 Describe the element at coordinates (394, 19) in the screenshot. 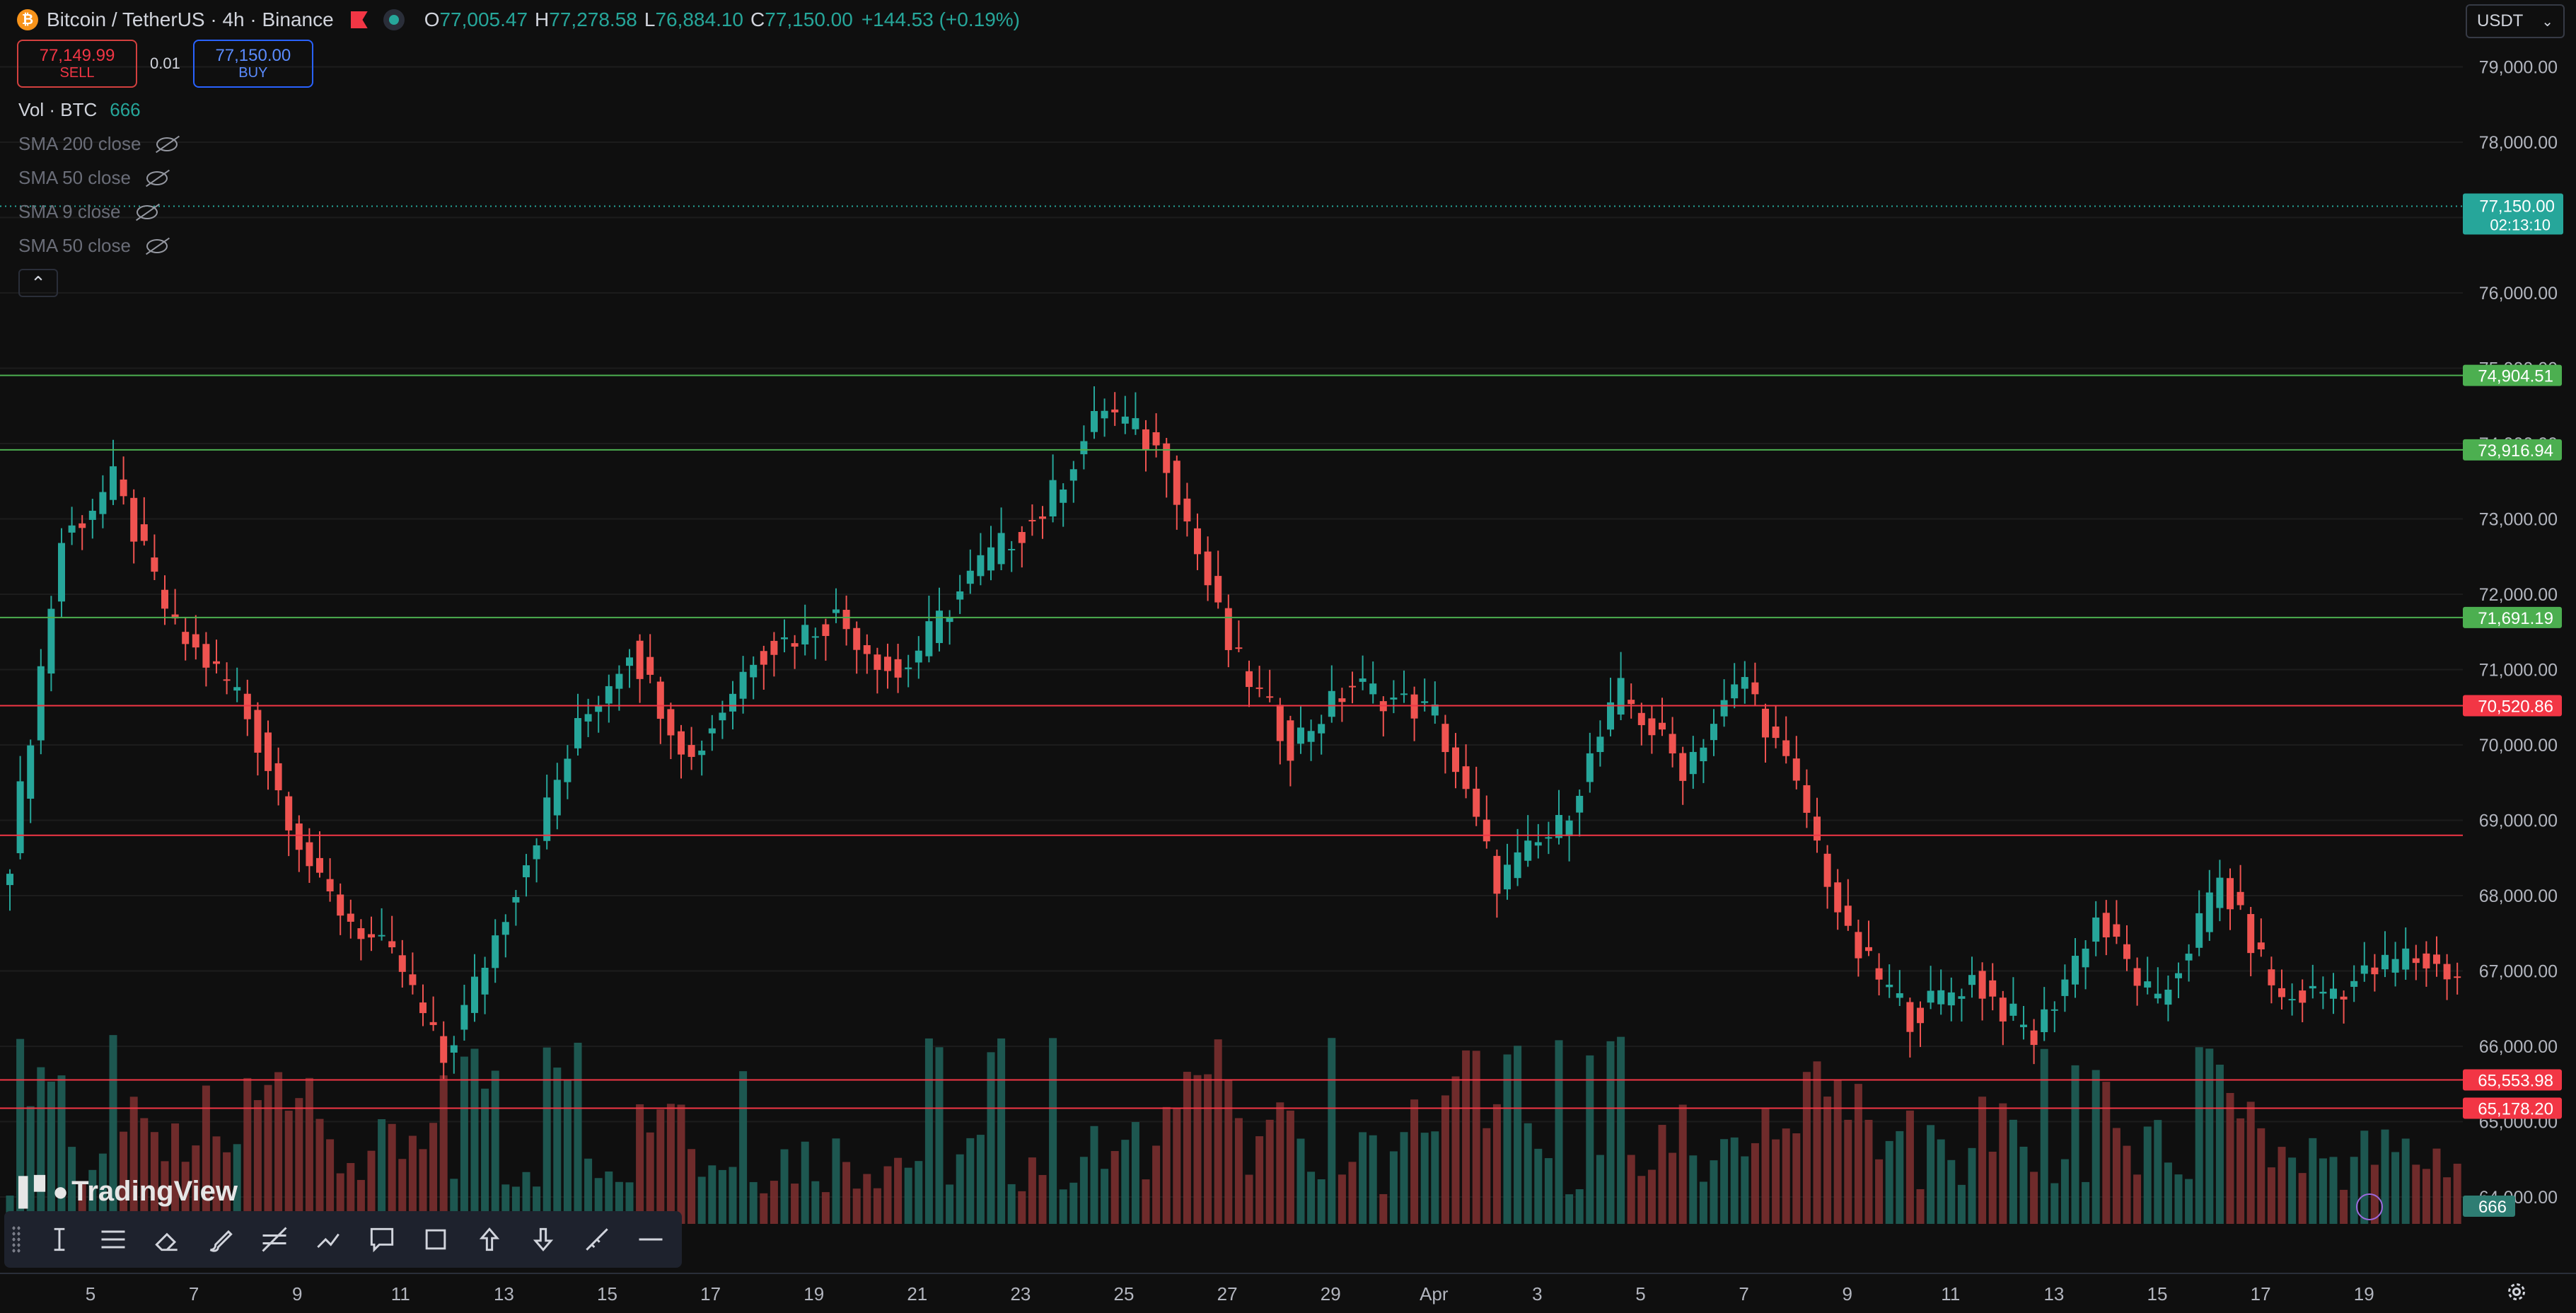

I see `market-status-icon` at that location.